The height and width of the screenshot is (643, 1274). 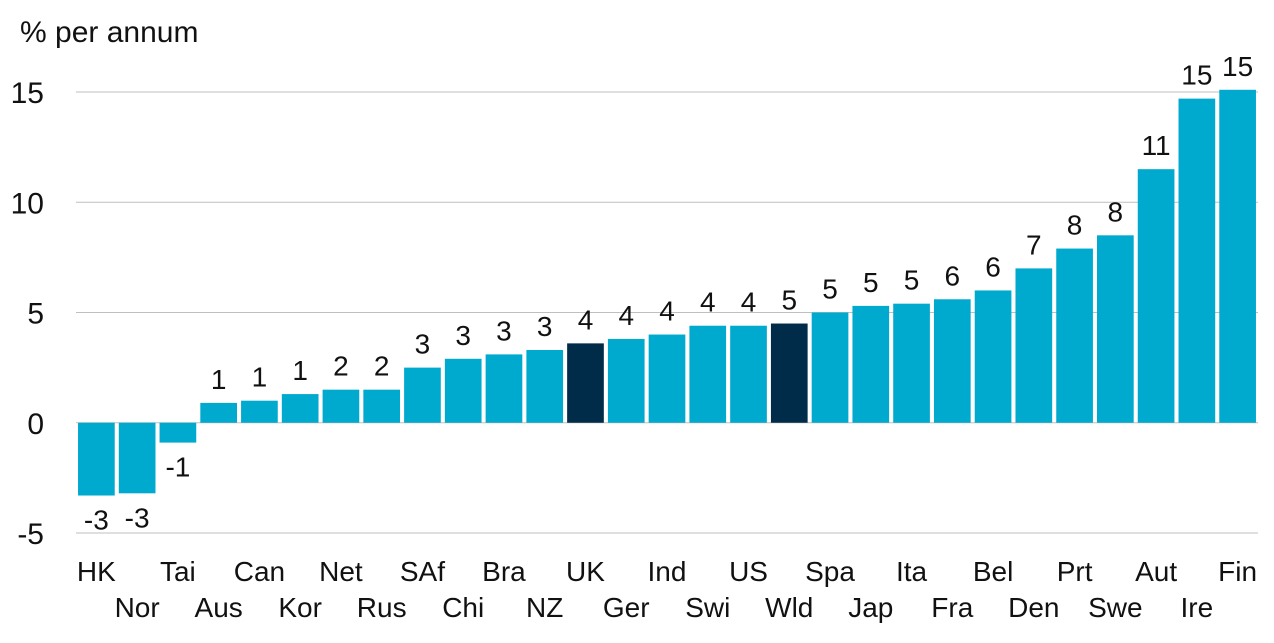 What do you see at coordinates (748, 374) in the screenshot?
I see `bar-us` at bounding box center [748, 374].